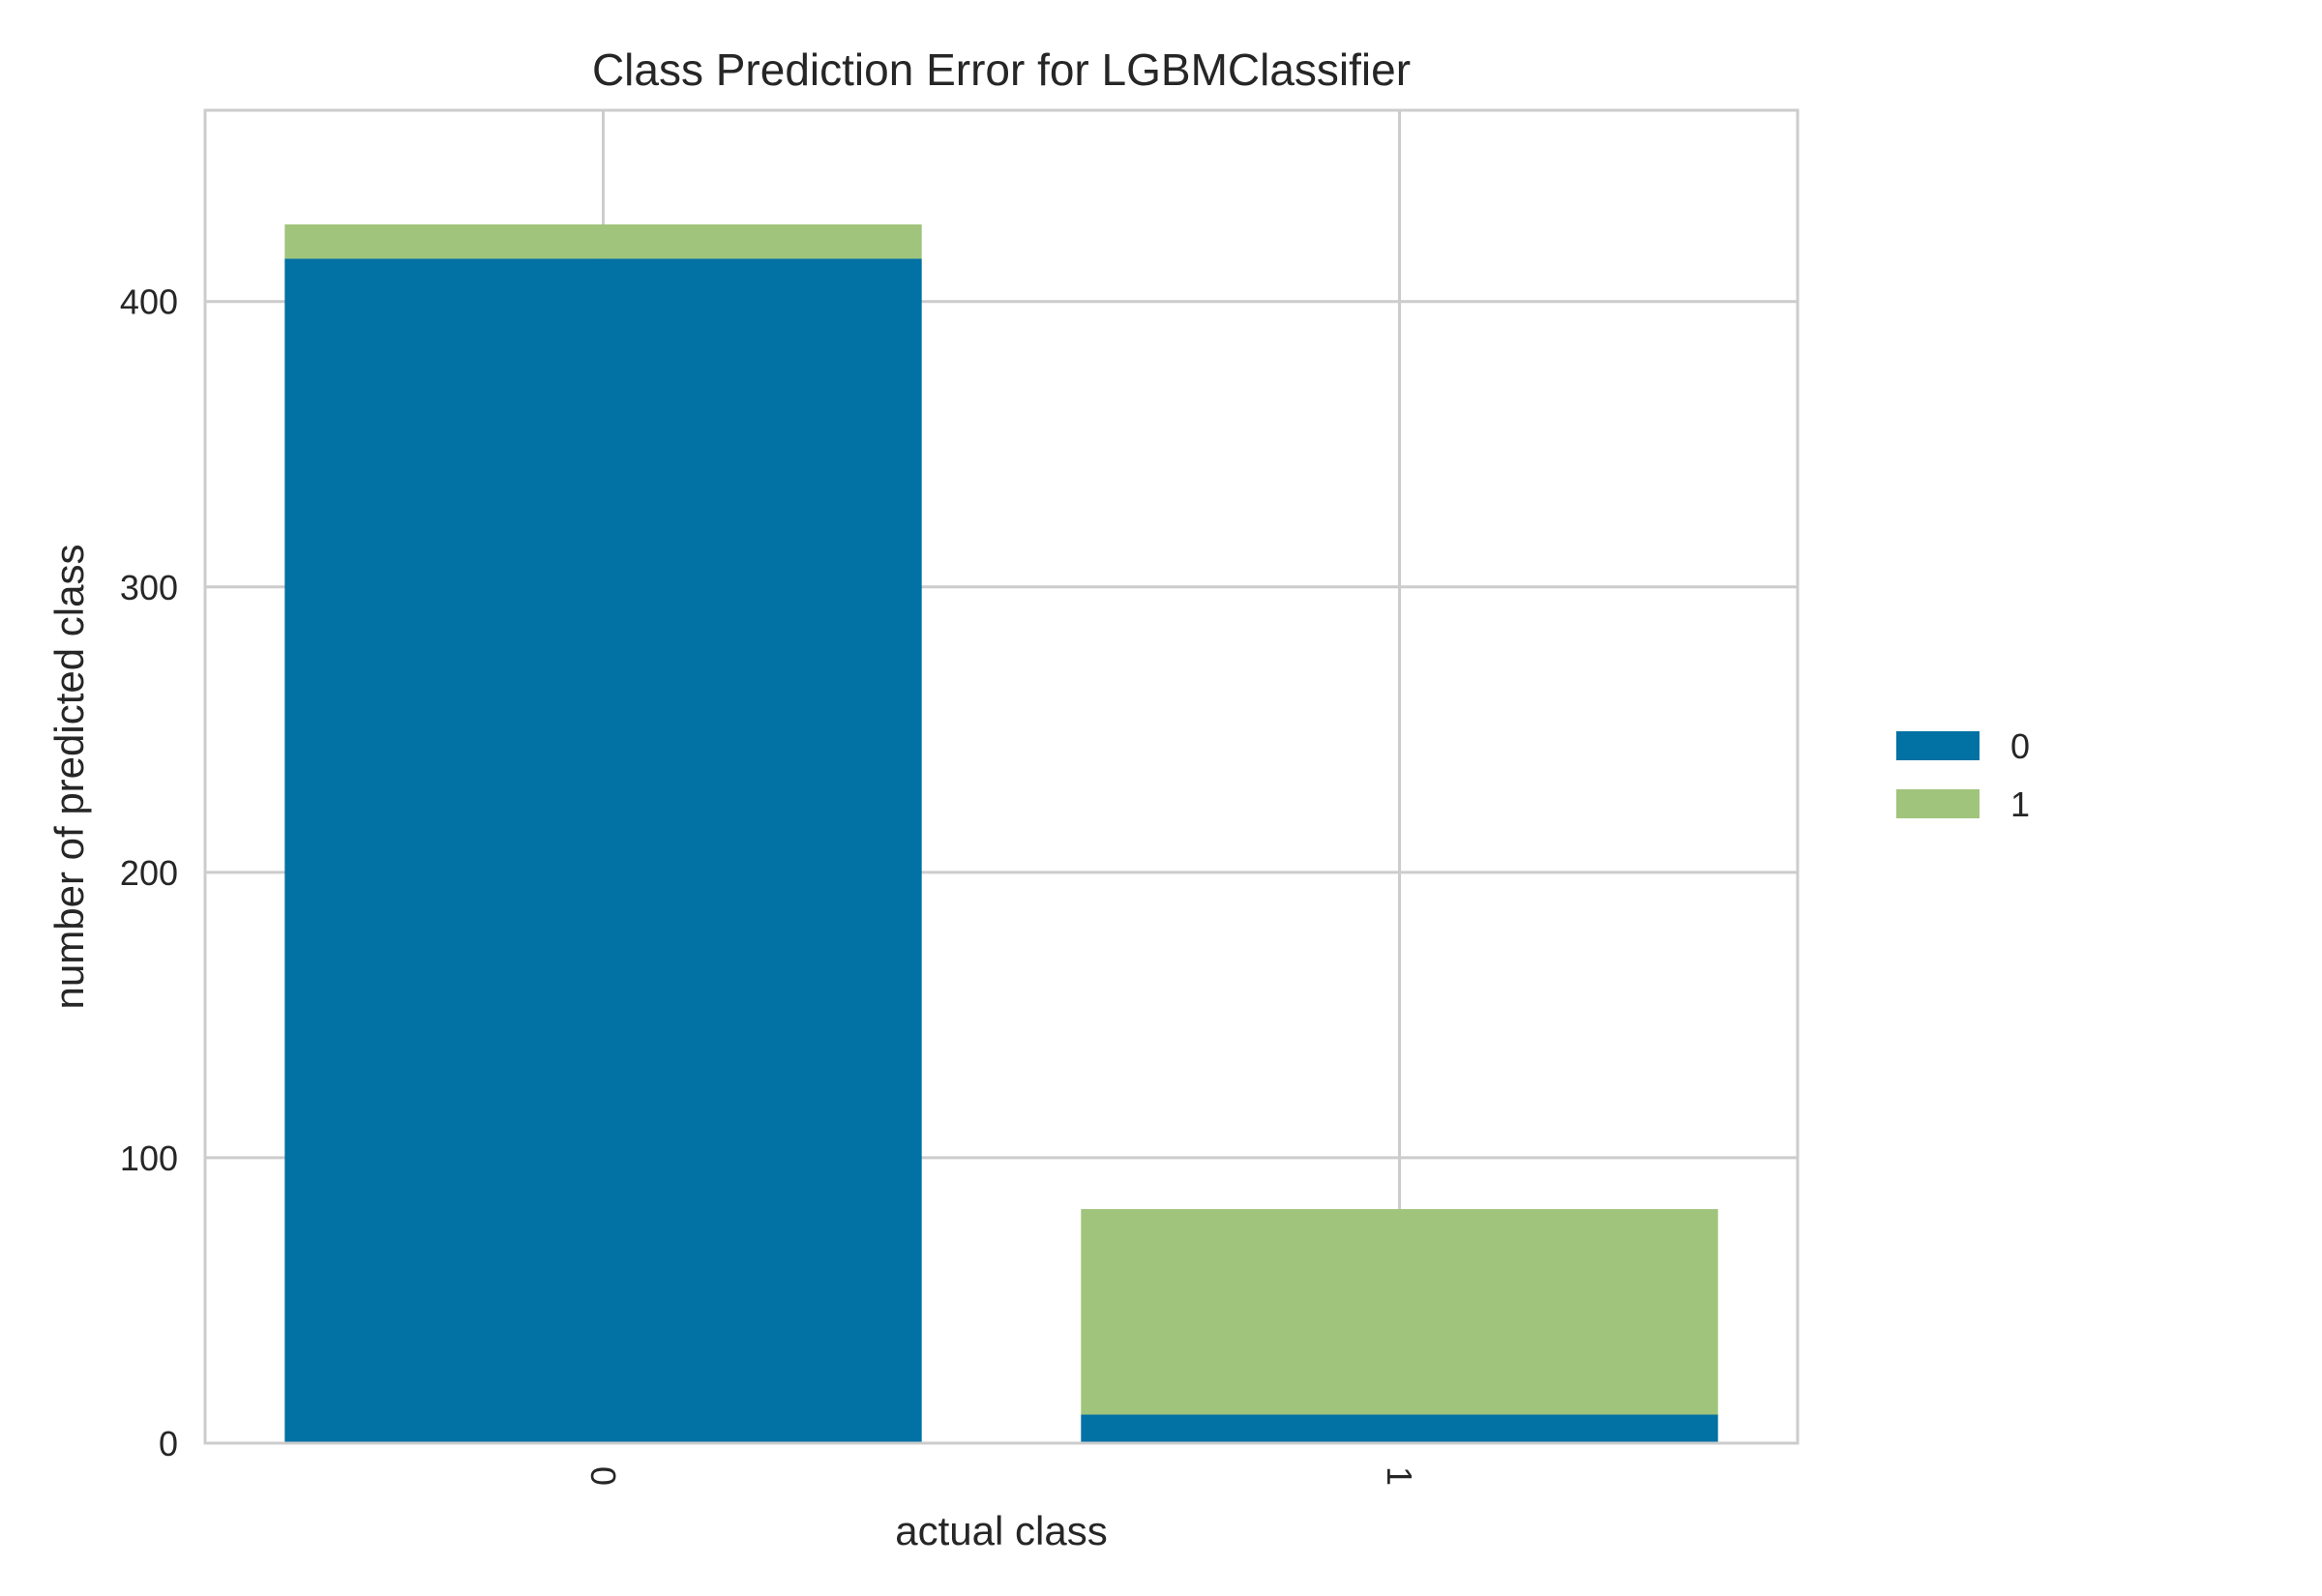 This screenshot has height=1596, width=2322. What do you see at coordinates (168, 1443) in the screenshot?
I see `y-tick-label: 0` at bounding box center [168, 1443].